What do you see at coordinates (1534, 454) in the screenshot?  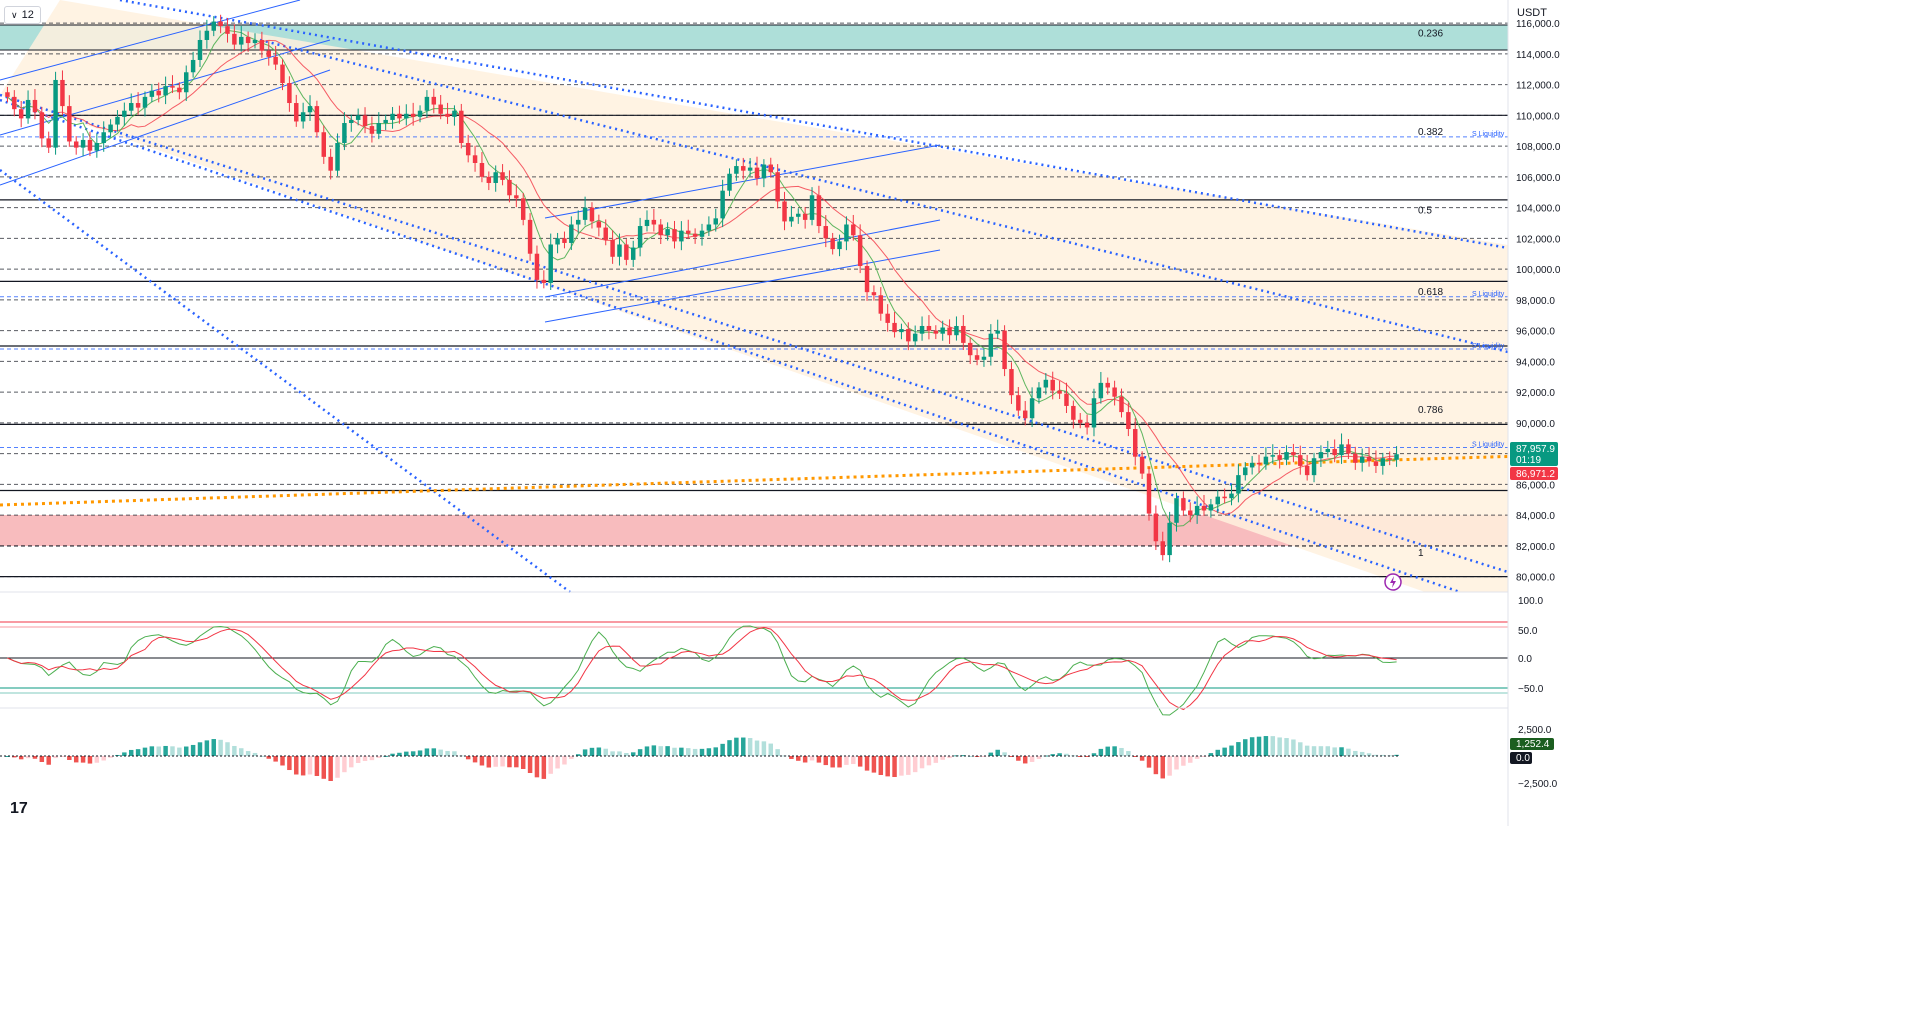 I see `last-price-badge: 87,957.9 01:19` at bounding box center [1534, 454].